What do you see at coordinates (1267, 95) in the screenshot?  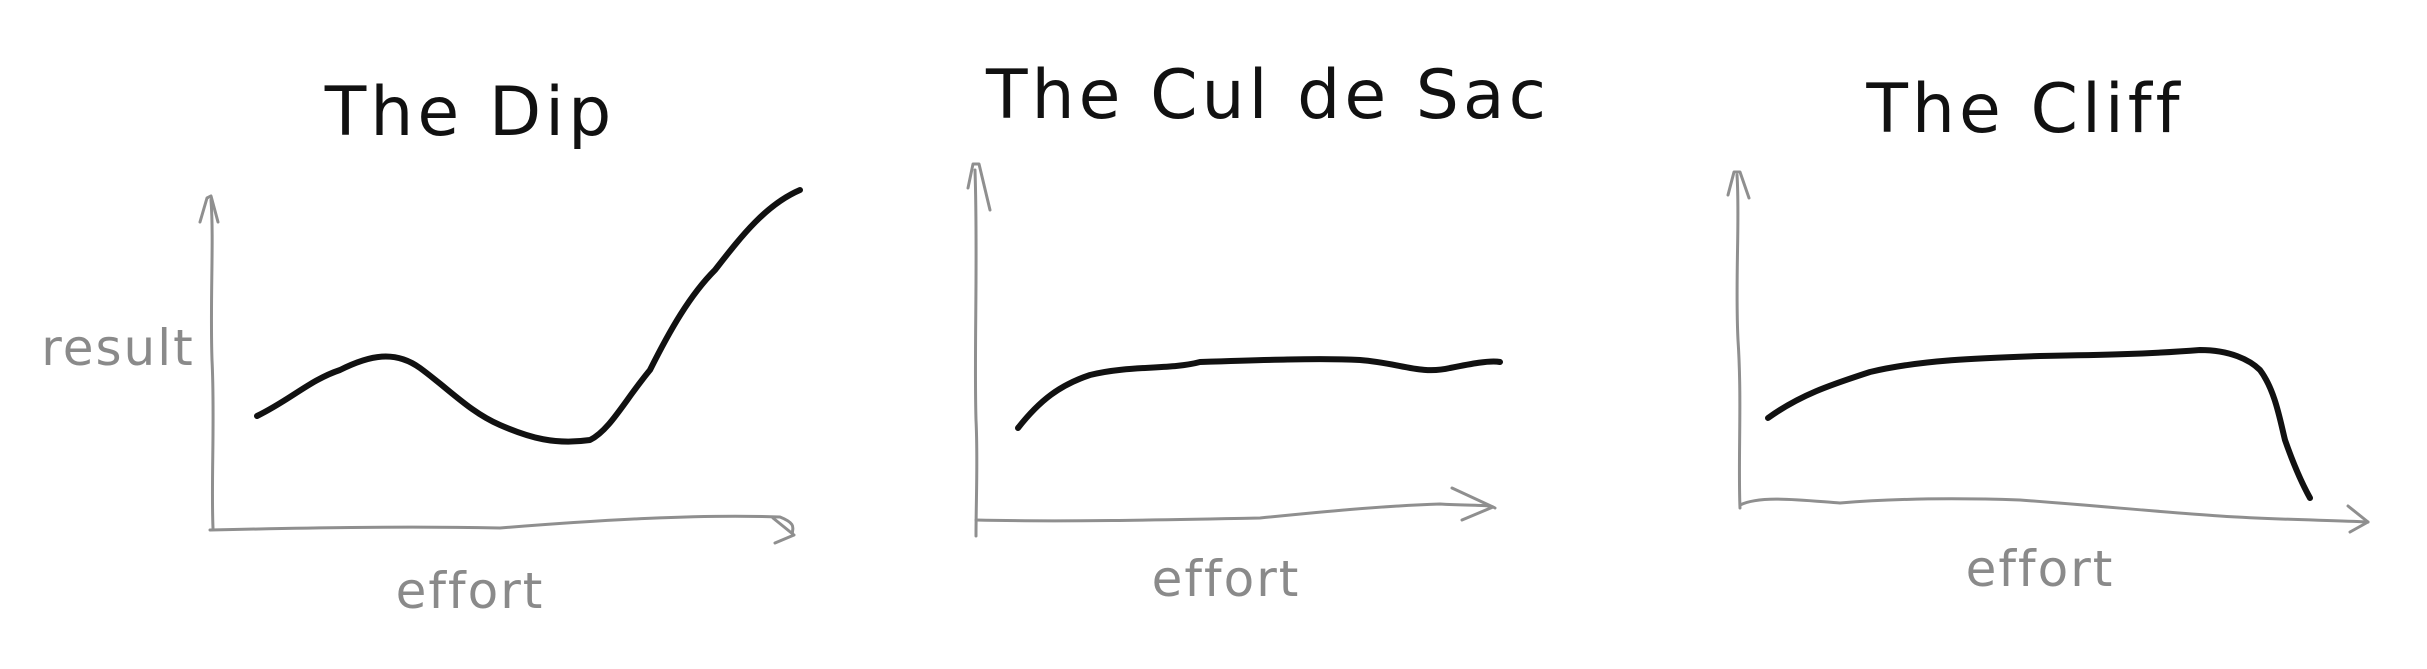 I see `panel-title-the-cul-de-sac: The Cul de Sac` at bounding box center [1267, 95].